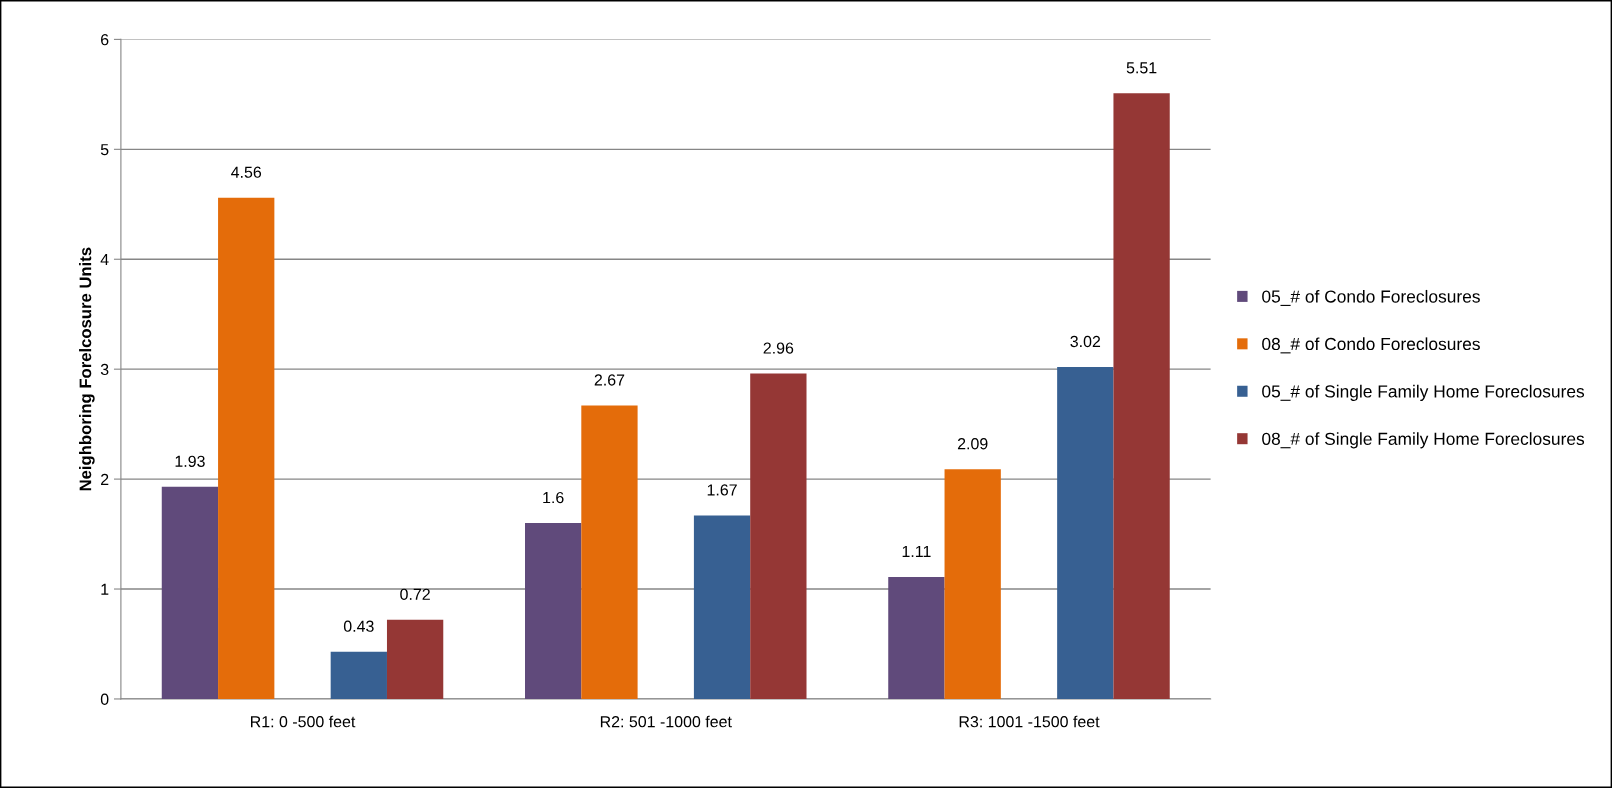 The image size is (1612, 788). What do you see at coordinates (722, 490) in the screenshot?
I see `data-label: 1.67` at bounding box center [722, 490].